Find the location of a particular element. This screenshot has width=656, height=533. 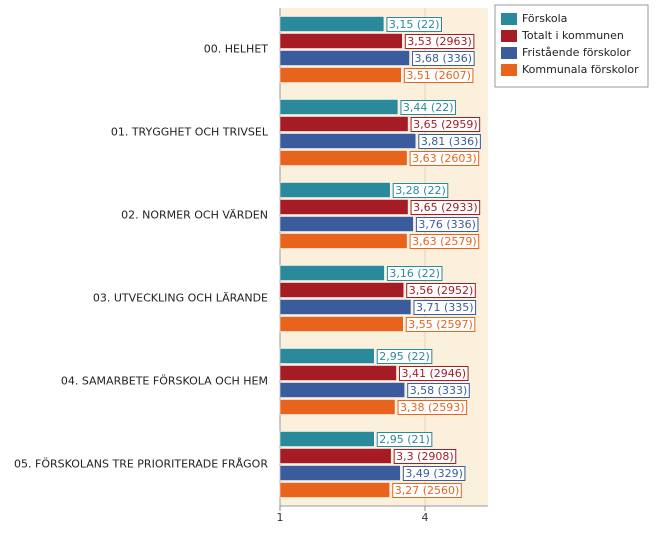

value-label-group: 3,3 (2908) is located at coordinates (425, 456).